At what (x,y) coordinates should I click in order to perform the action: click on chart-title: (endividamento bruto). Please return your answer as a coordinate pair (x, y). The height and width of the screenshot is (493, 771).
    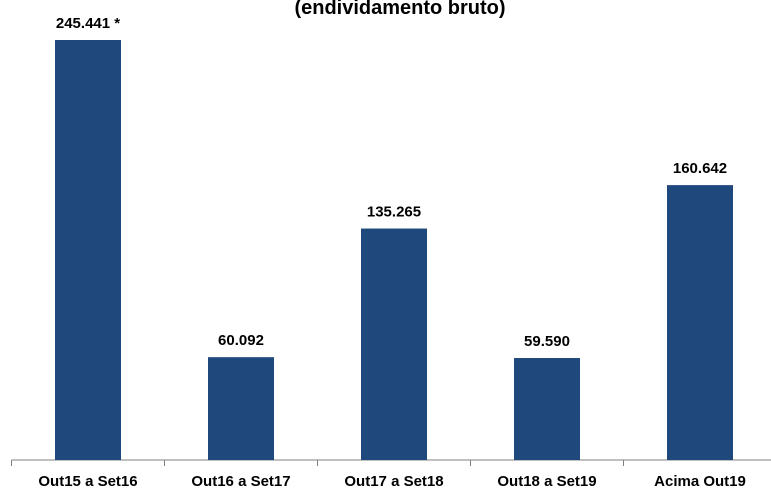
    Looking at the image, I should click on (399, 9).